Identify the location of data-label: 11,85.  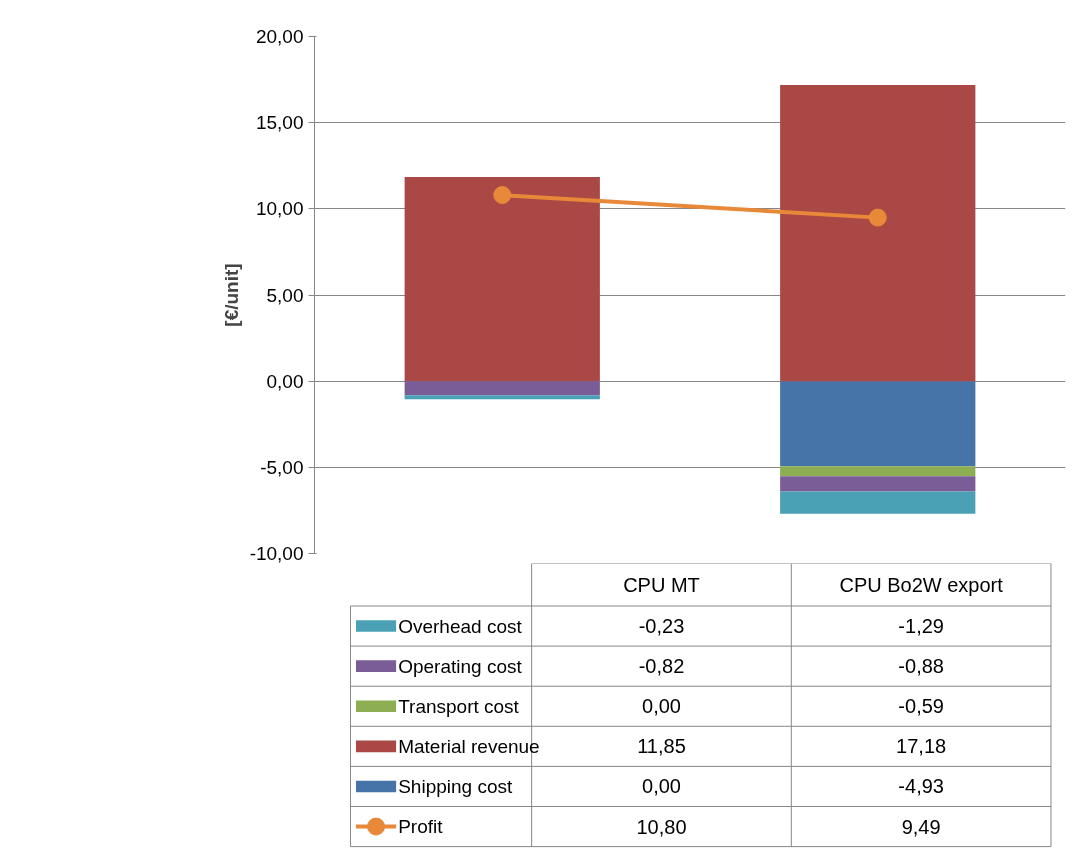
(661, 746).